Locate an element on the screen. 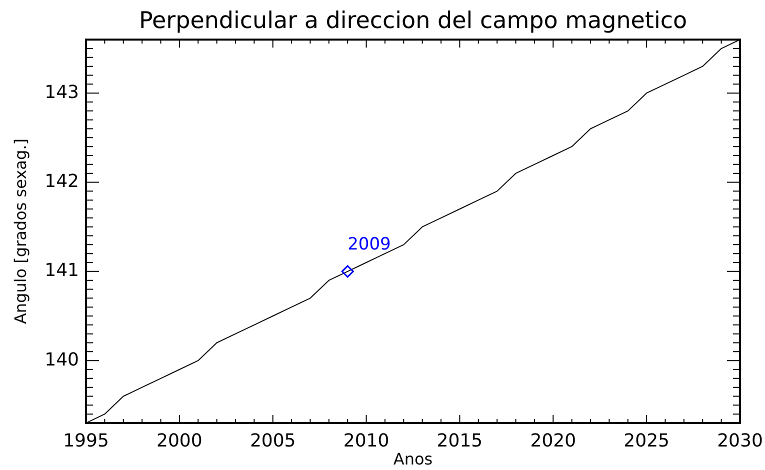 The height and width of the screenshot is (470, 765). x-axis-title: Anos is located at coordinates (413, 459).